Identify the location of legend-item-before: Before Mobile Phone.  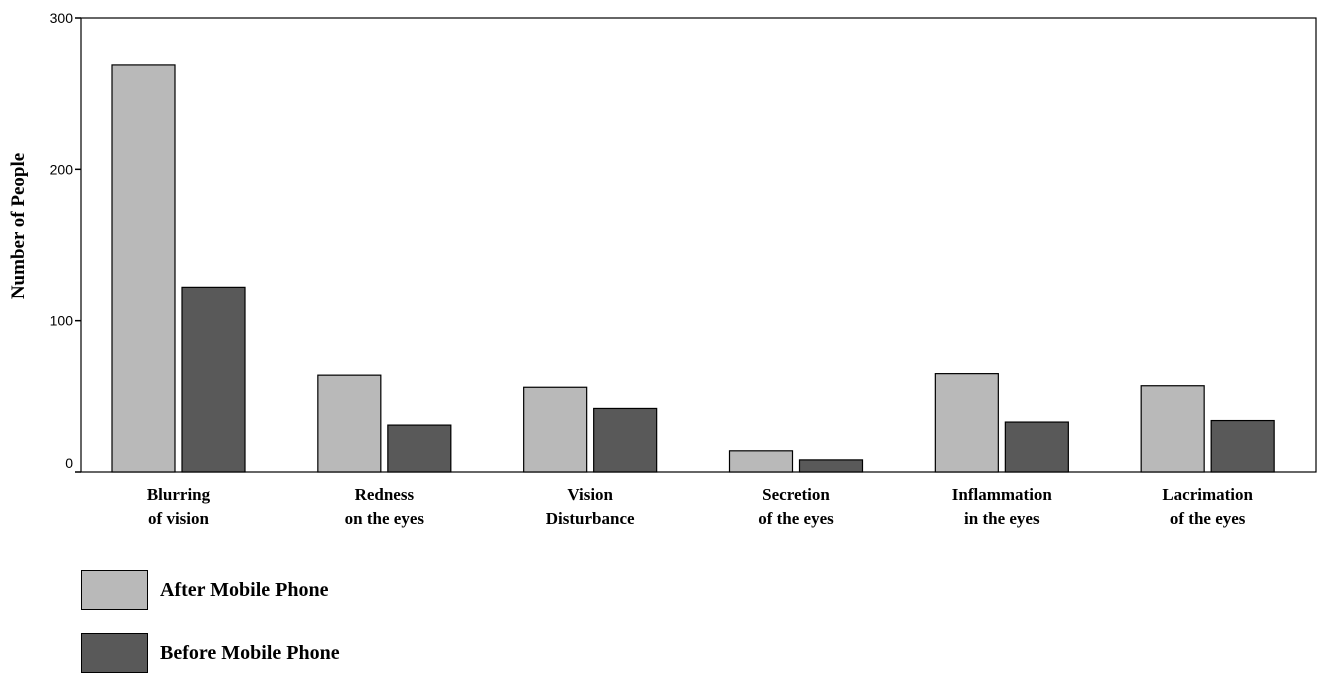
(210, 653).